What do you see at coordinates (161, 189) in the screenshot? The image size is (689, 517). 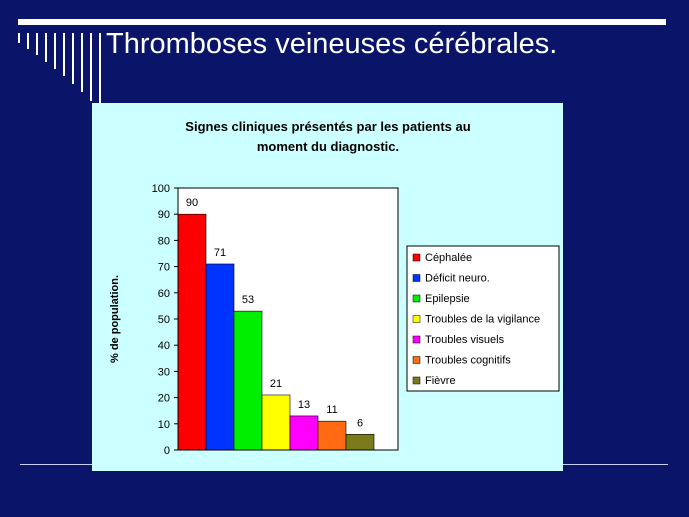 I see `y-tick-label: 100` at bounding box center [161, 189].